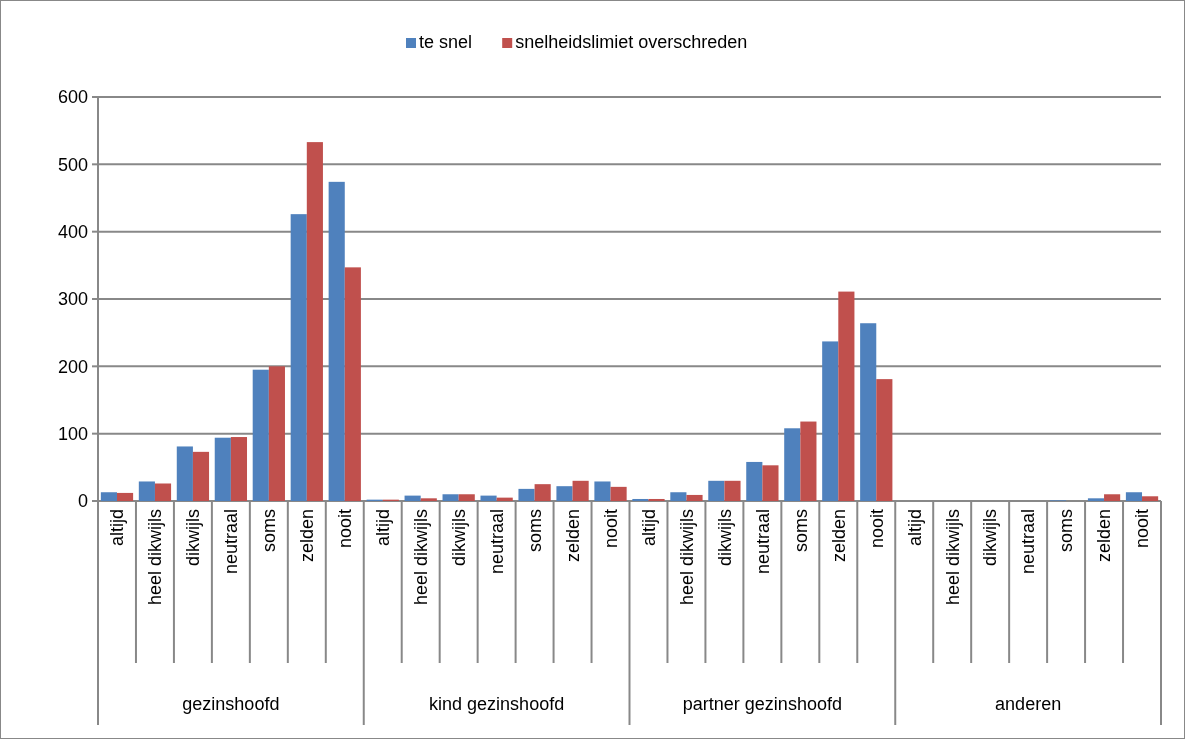  What do you see at coordinates (231, 704) in the screenshot?
I see `text: gezinshoofd` at bounding box center [231, 704].